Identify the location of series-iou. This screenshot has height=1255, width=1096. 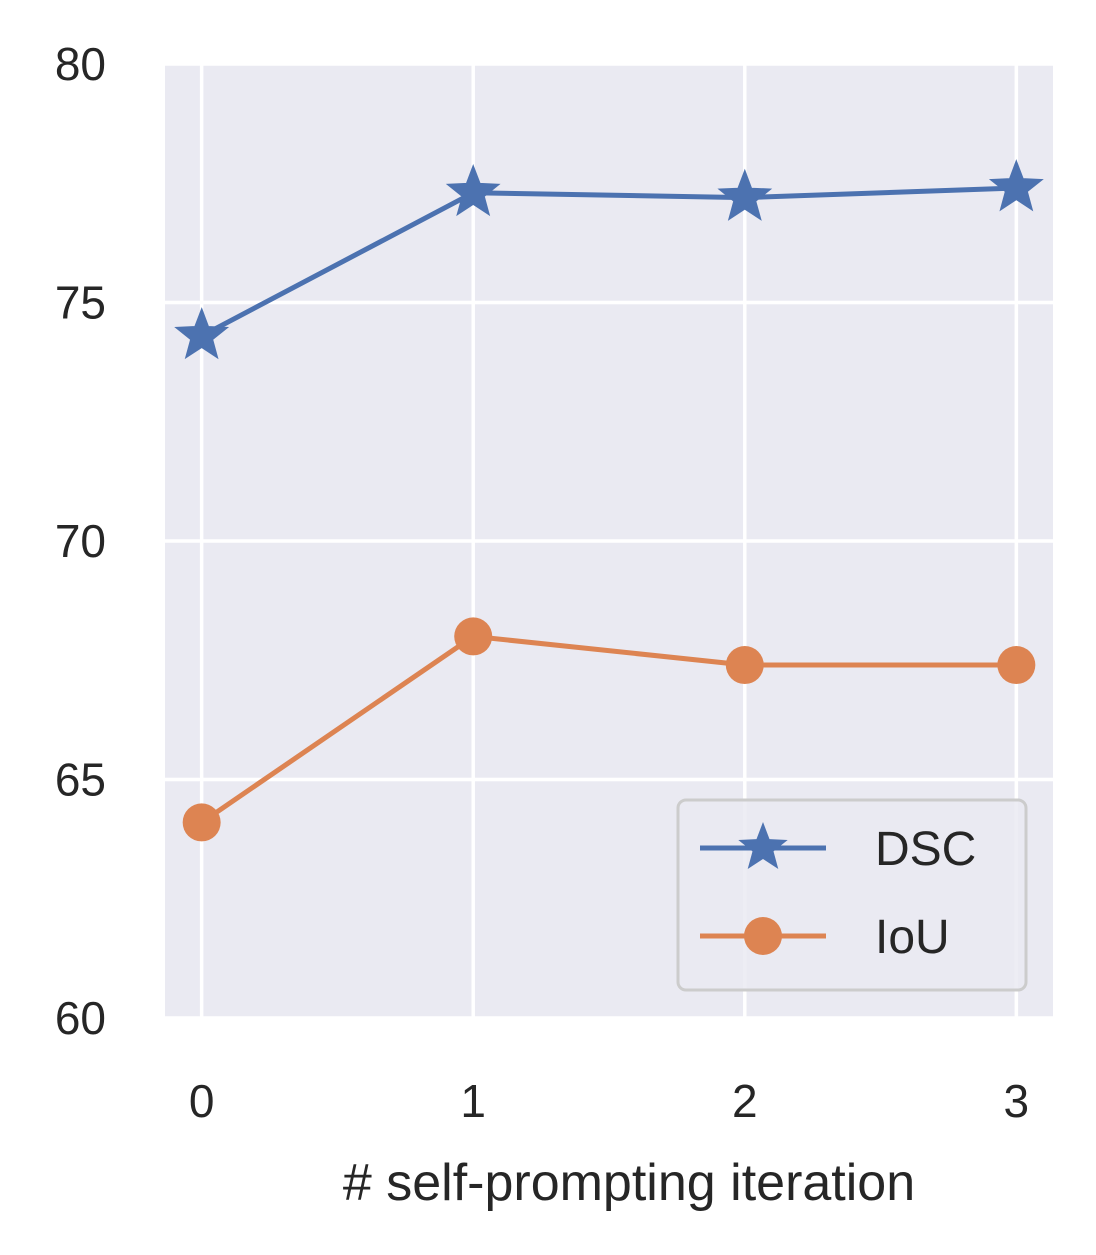
(609, 729).